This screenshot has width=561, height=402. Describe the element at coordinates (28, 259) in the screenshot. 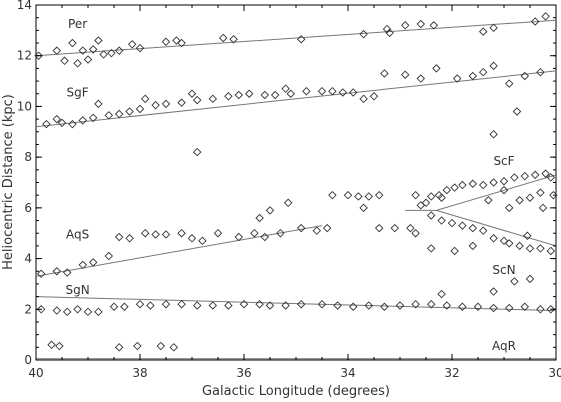

I see `y-tick-label: 4` at that location.